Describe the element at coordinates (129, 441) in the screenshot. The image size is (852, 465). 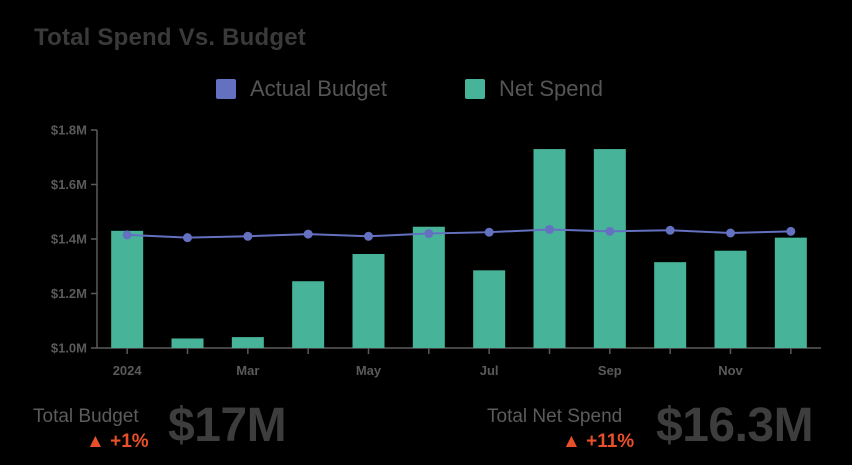
I see `kpi-total-budget-change-value: +1%` at that location.